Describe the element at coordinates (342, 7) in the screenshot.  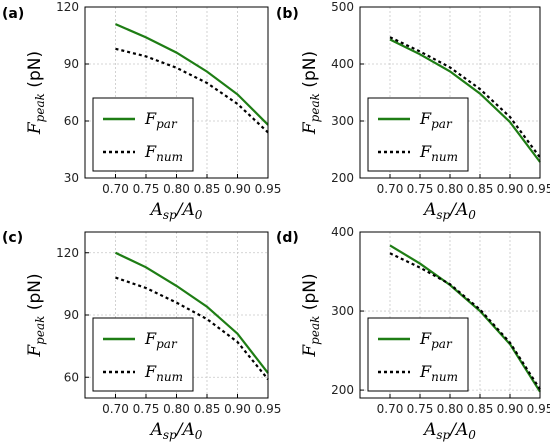
I see `y-tick-label: 500` at that location.